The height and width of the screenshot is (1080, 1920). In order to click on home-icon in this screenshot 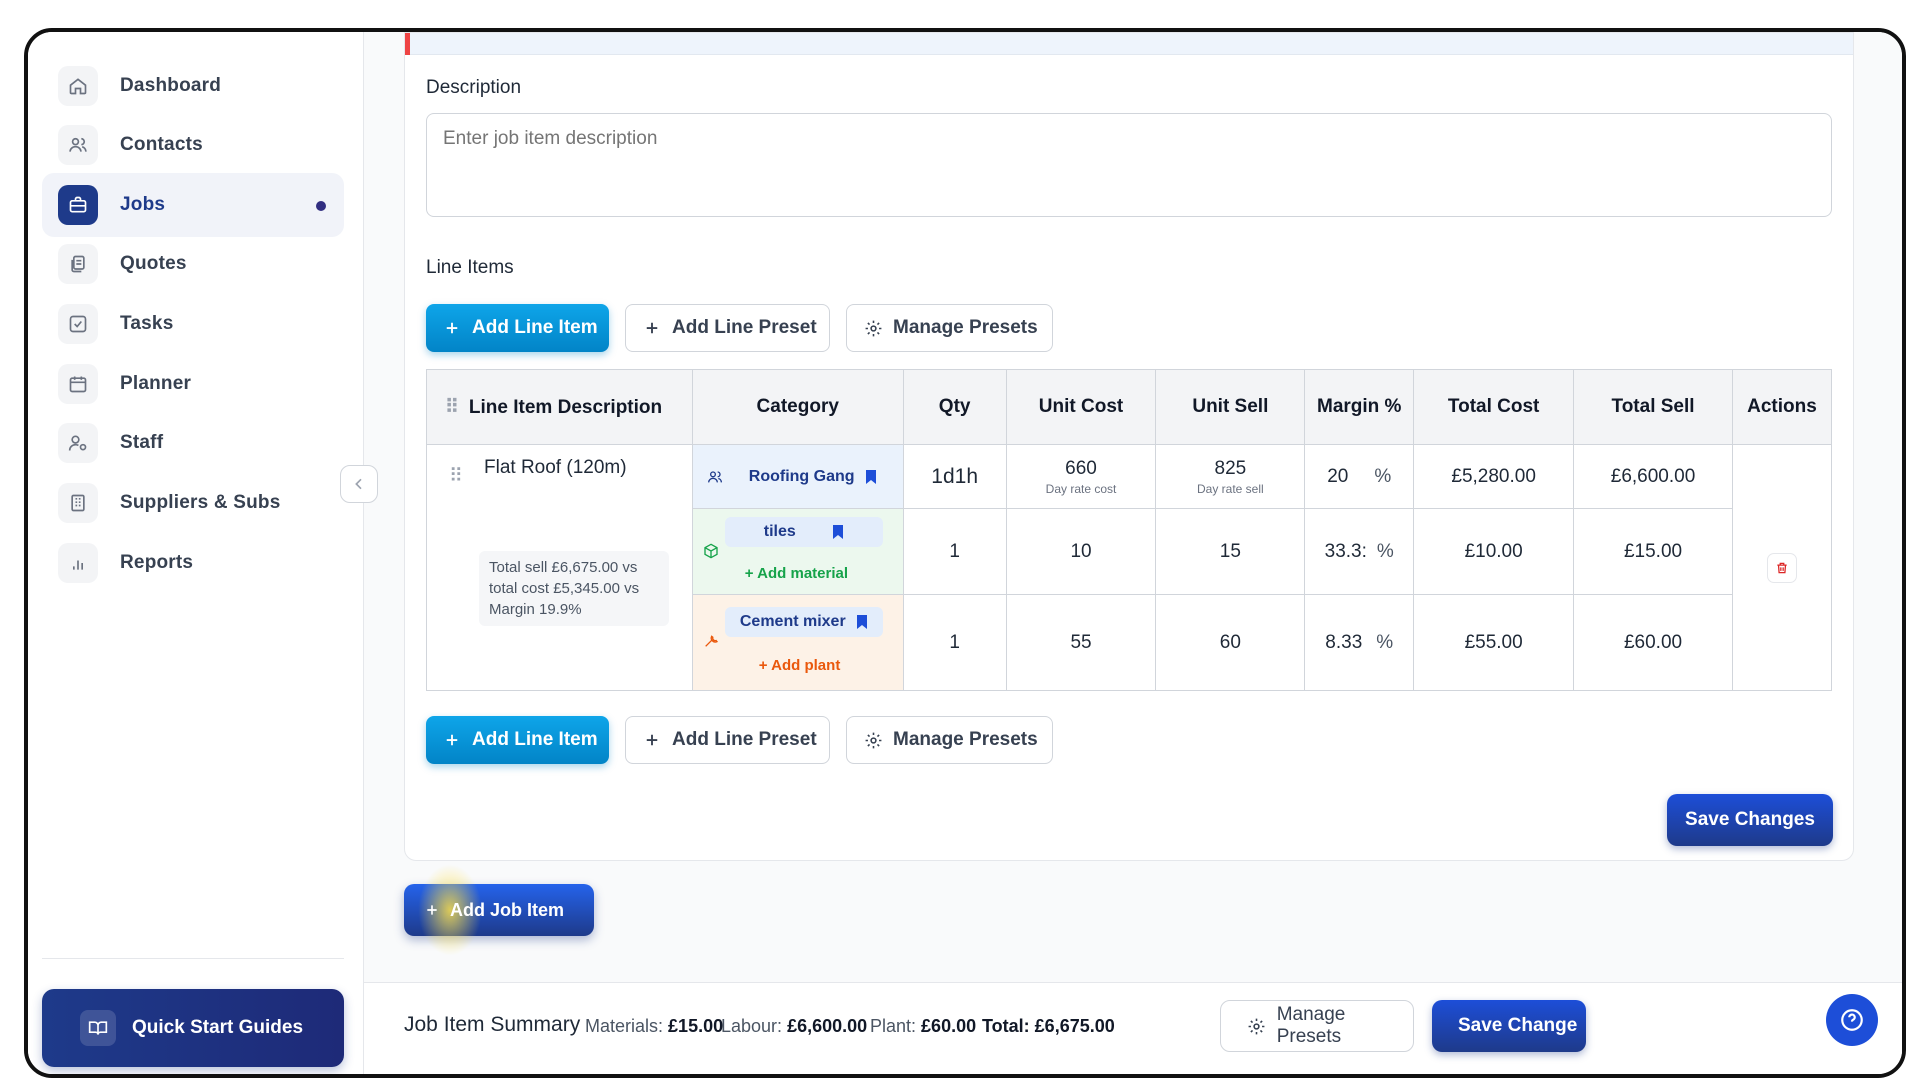, I will do `click(78, 86)`.